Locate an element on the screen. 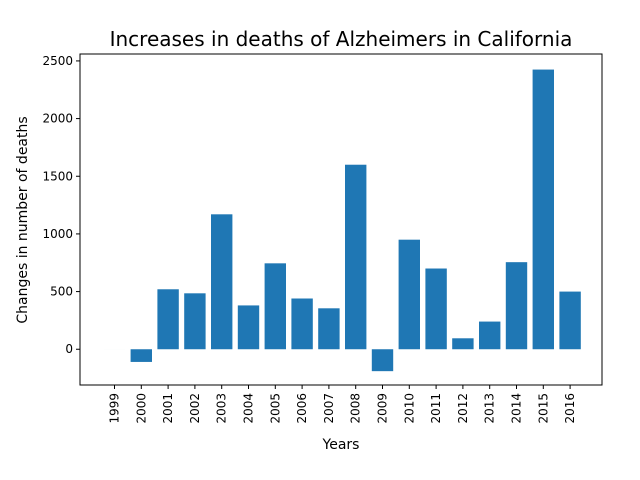 The height and width of the screenshot is (480, 640). bar-2005 is located at coordinates (275, 306).